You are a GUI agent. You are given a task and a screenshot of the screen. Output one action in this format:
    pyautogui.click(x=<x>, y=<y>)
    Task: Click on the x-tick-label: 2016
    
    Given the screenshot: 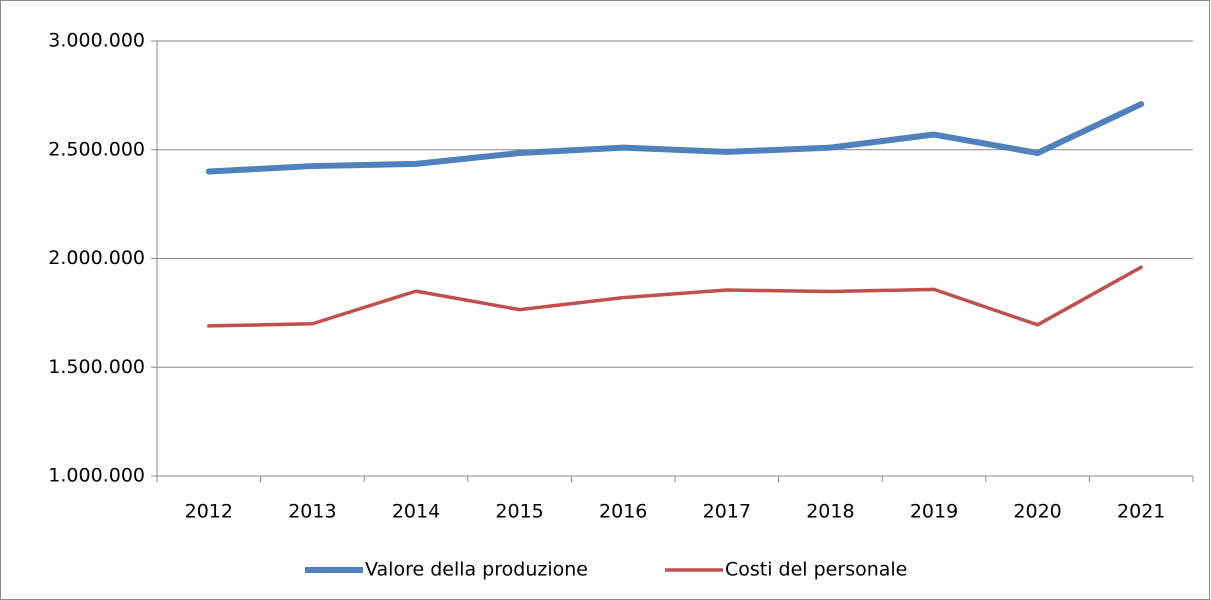 What is the action you would take?
    pyautogui.click(x=623, y=512)
    